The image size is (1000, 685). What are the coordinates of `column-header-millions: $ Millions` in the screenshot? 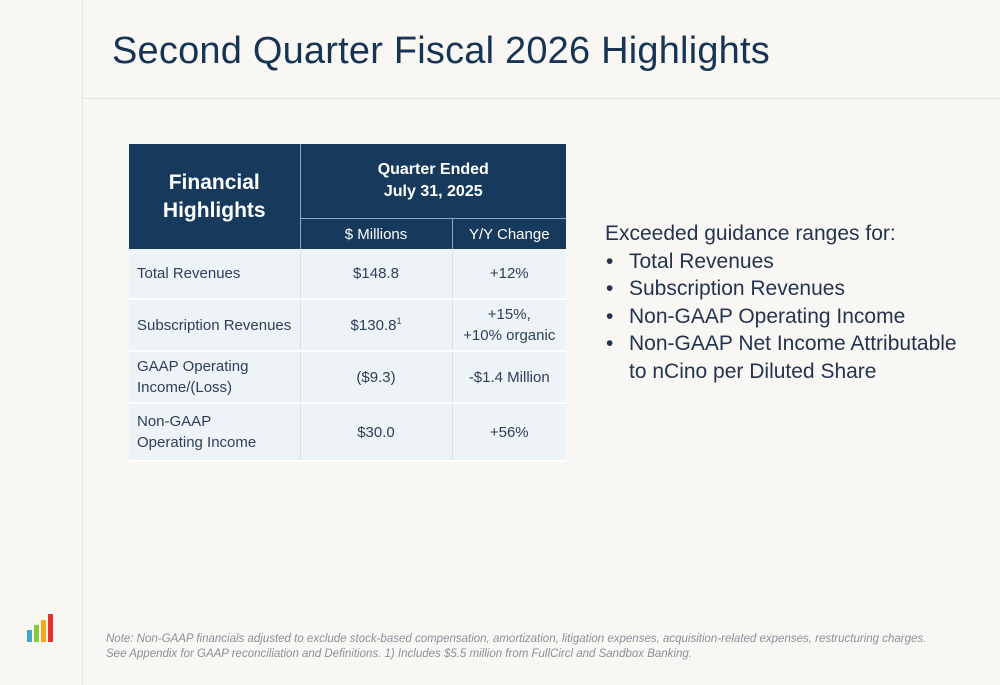 It's located at (376, 233).